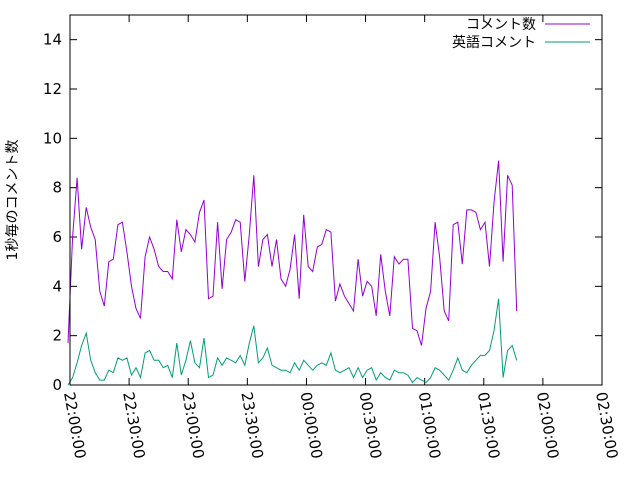  What do you see at coordinates (501, 25) in the screenshot?
I see `legend-label-0: コメント数` at bounding box center [501, 25].